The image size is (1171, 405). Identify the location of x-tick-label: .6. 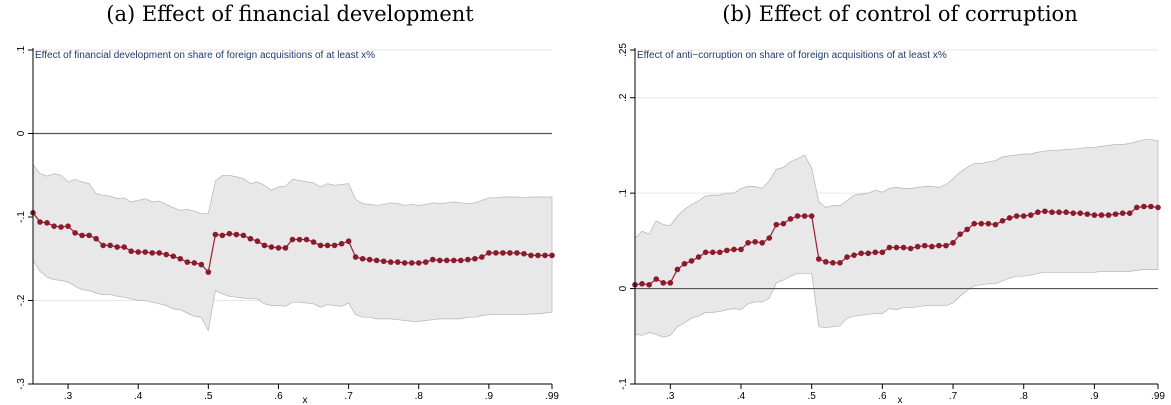
(882, 396).